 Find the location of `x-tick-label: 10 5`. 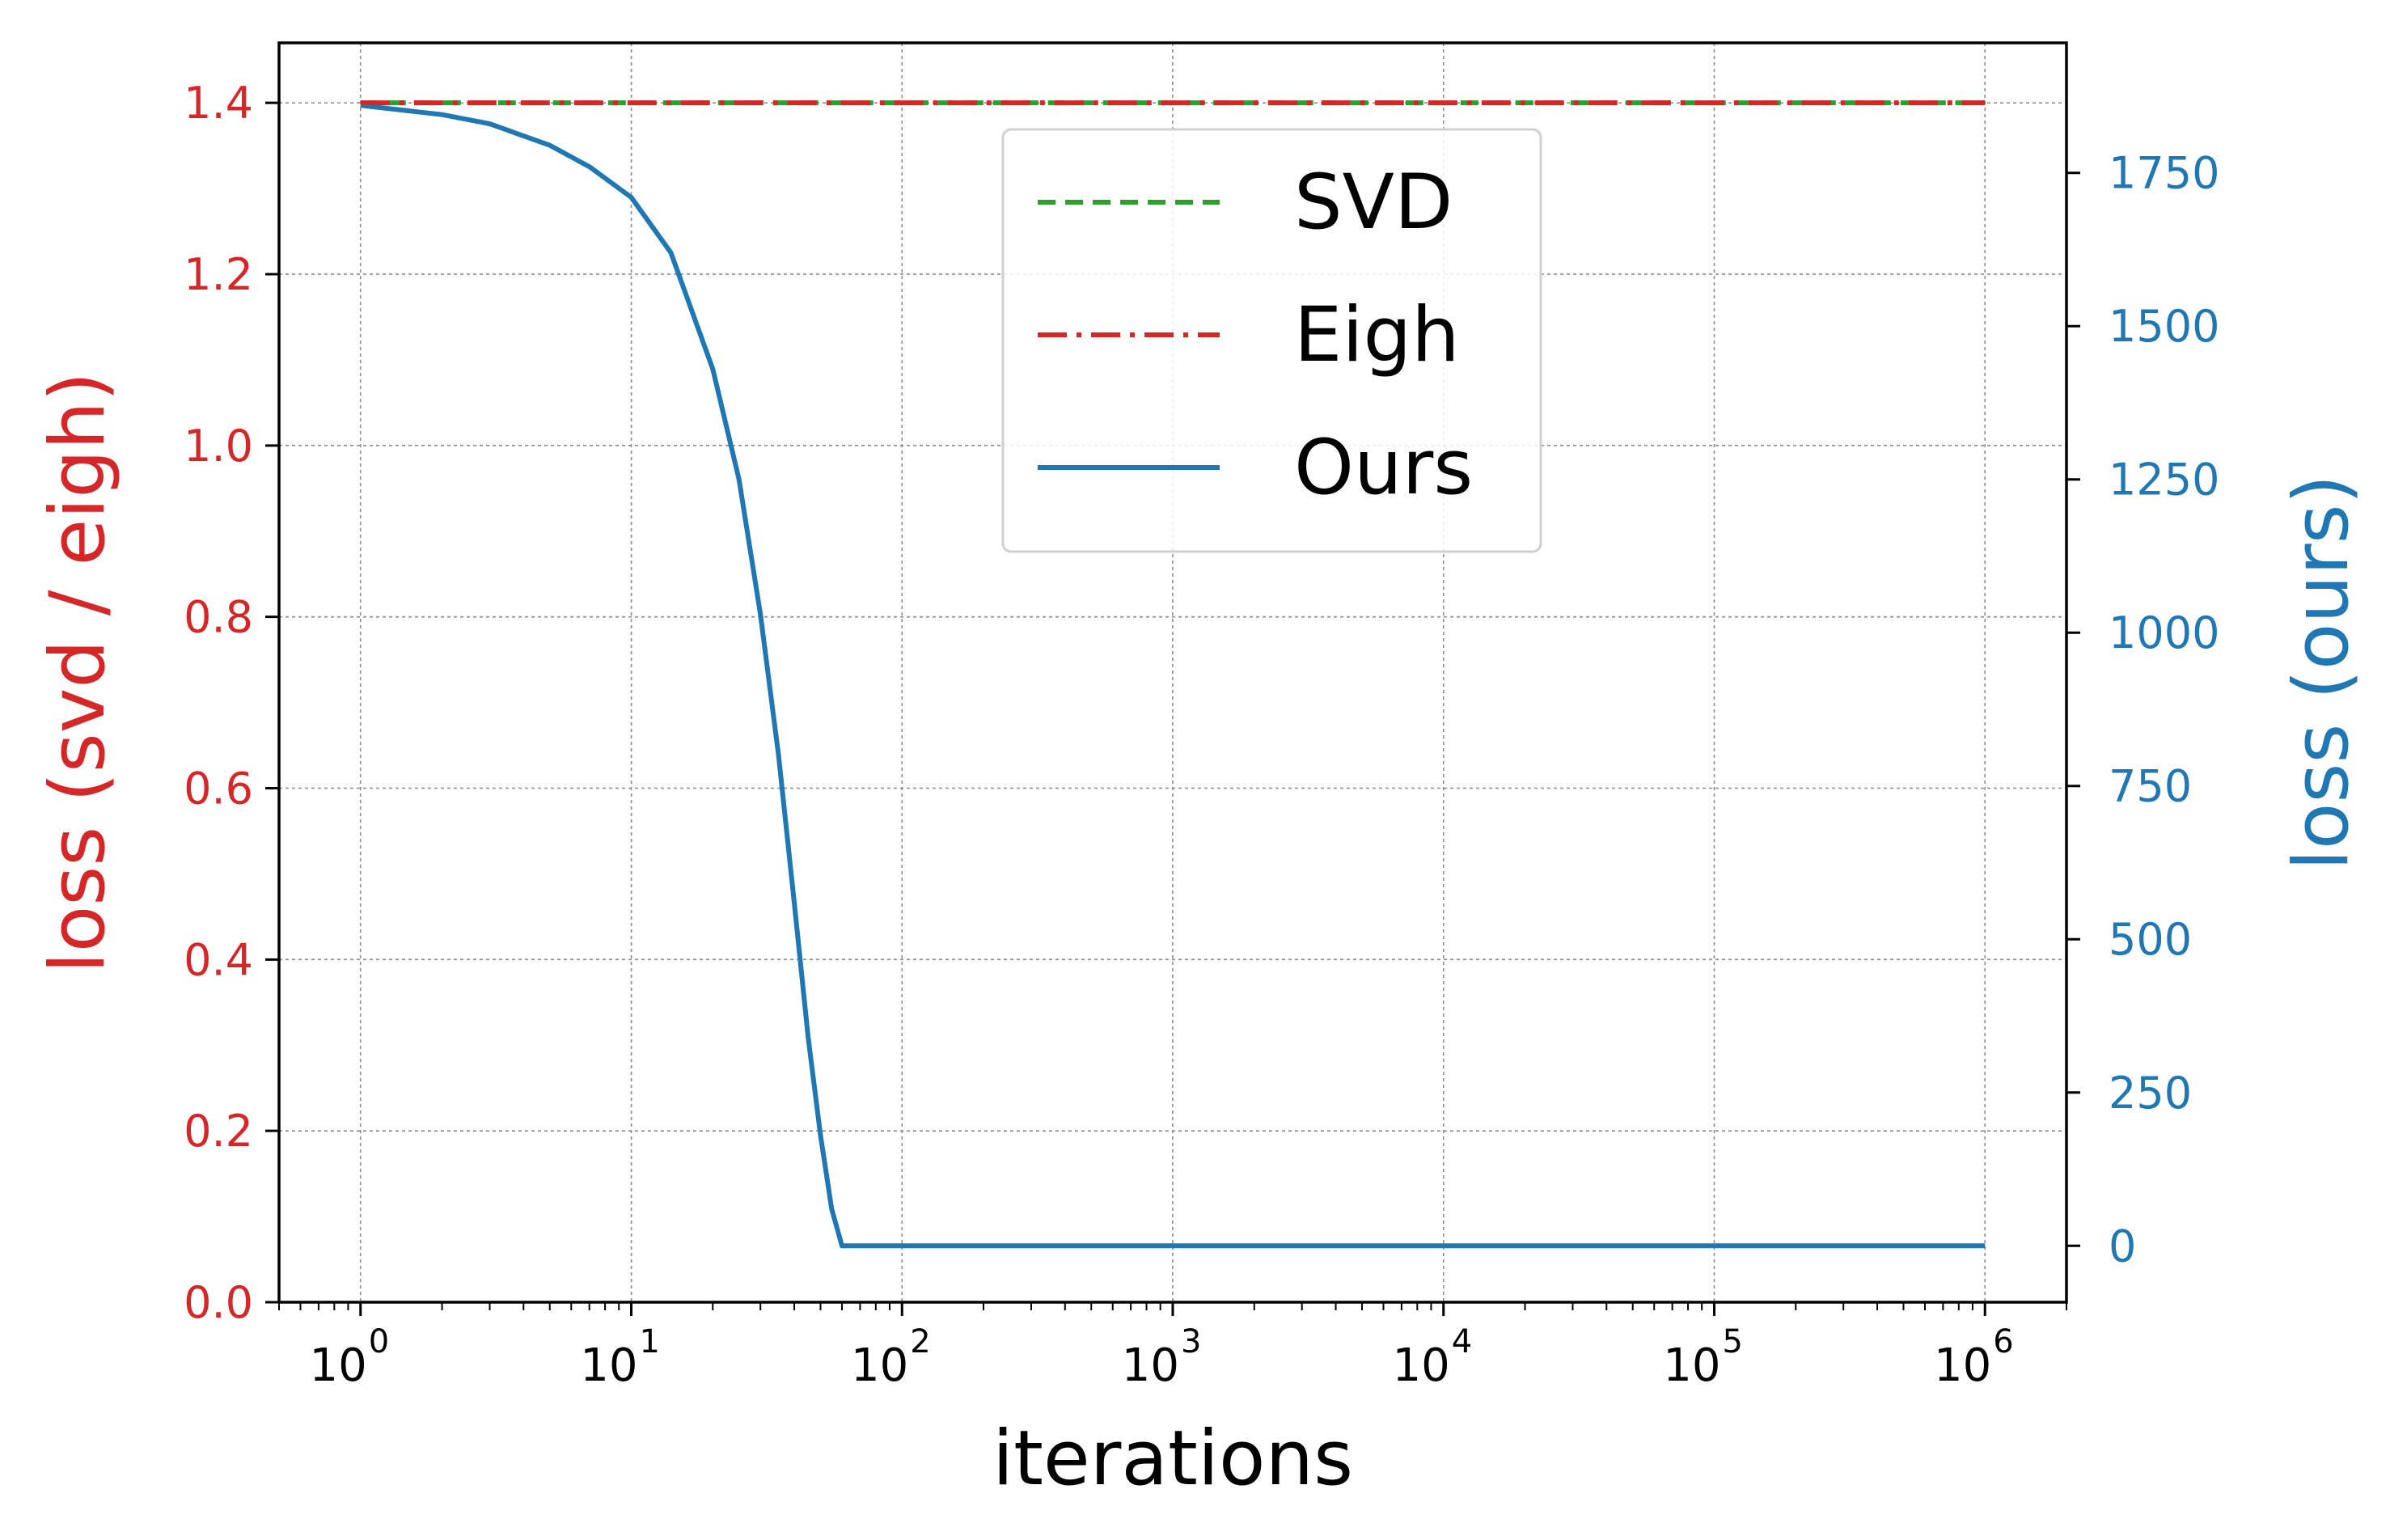

x-tick-label: 10 5 is located at coordinates (1703, 1357).